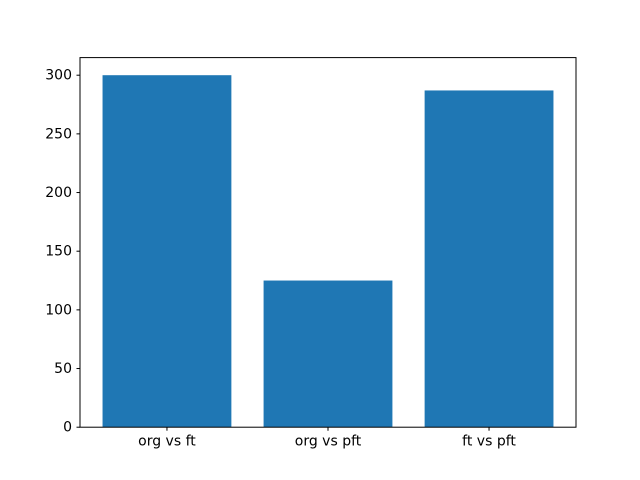 This screenshot has width=640, height=480. I want to click on x-tick-label: org vs pft, so click(328, 442).